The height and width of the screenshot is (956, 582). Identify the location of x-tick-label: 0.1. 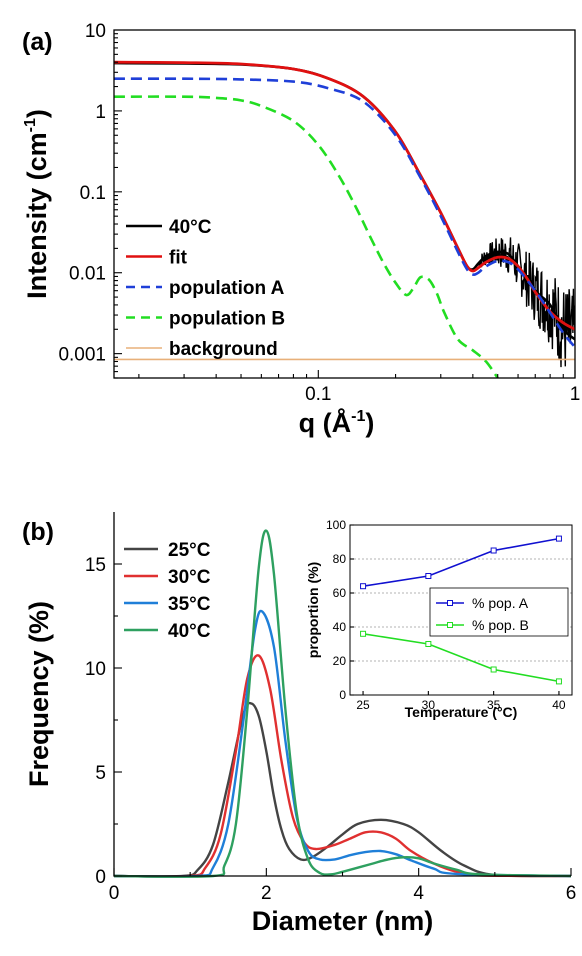
(318, 394).